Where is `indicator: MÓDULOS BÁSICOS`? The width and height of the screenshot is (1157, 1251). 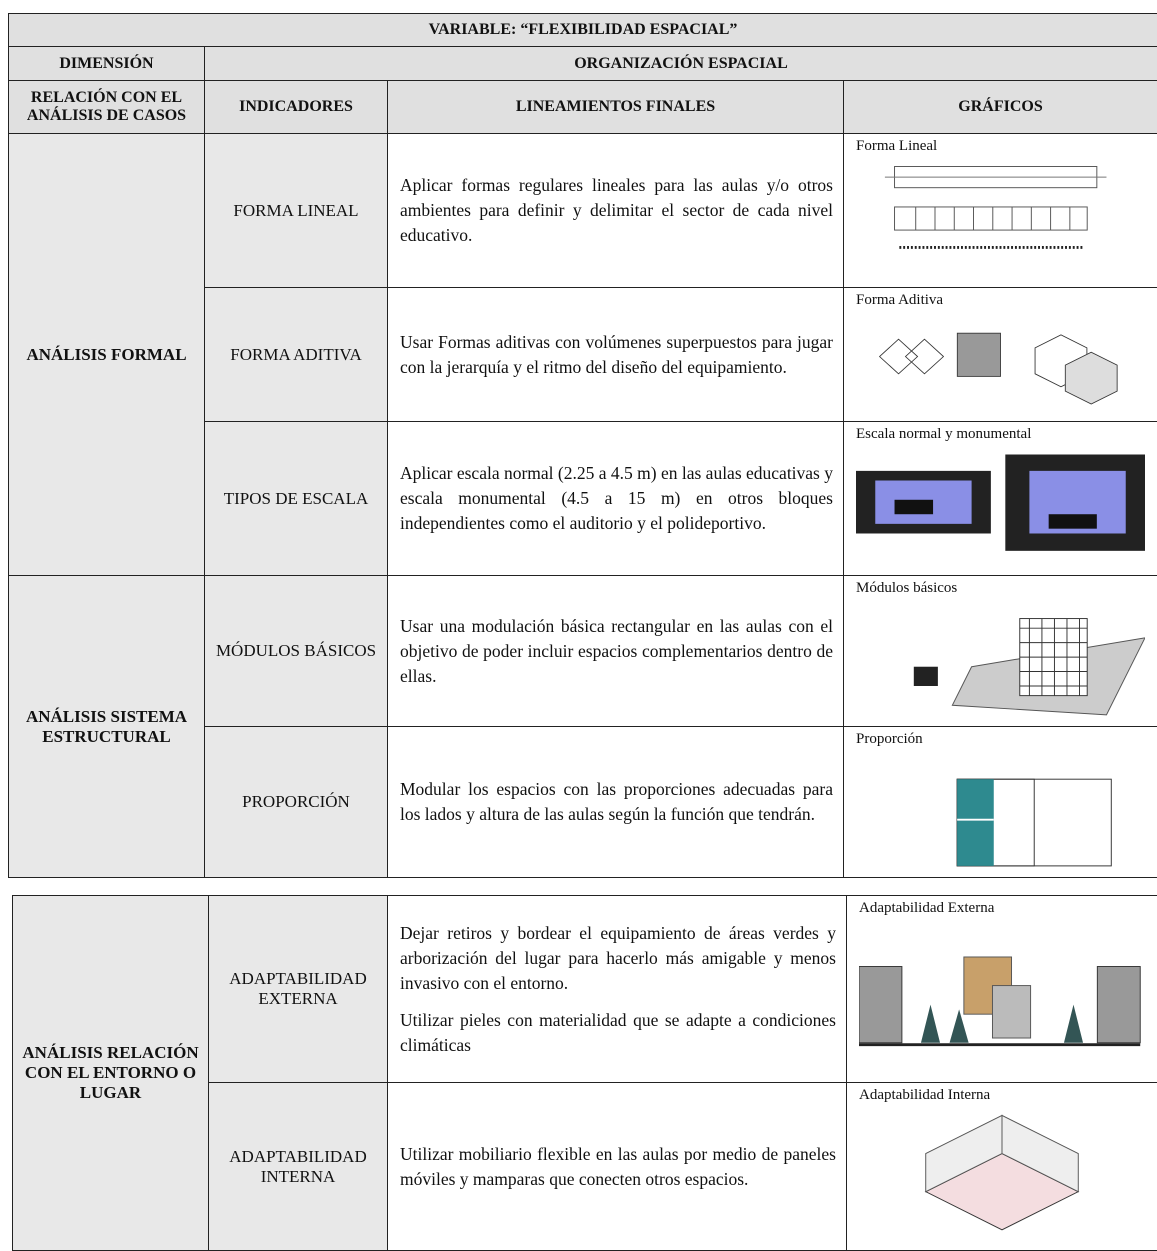 indicator: MÓDULOS BÁSICOS is located at coordinates (296, 651).